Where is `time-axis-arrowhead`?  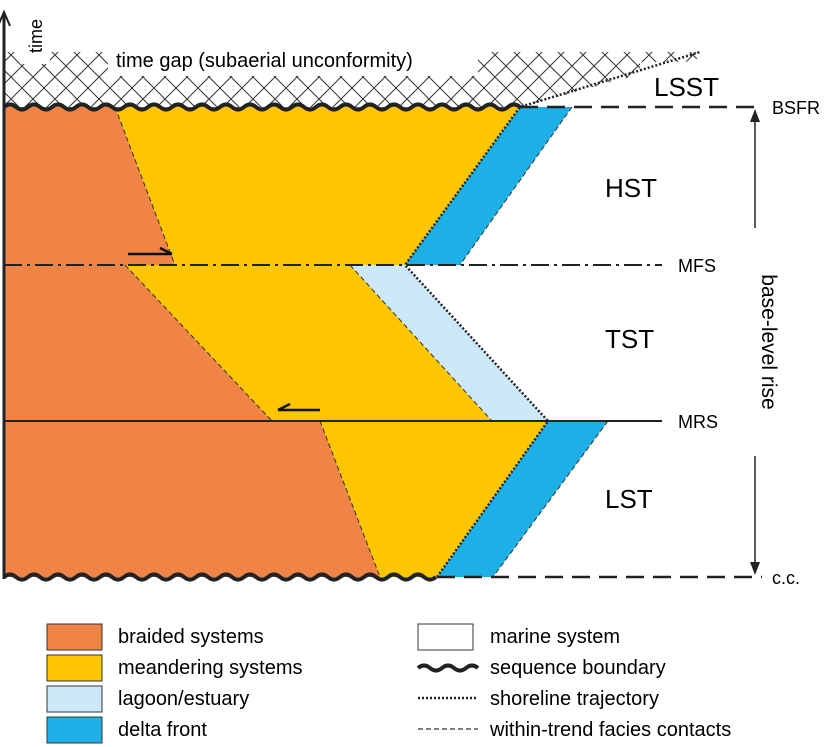
time-axis-arrowhead is located at coordinates (5, 18).